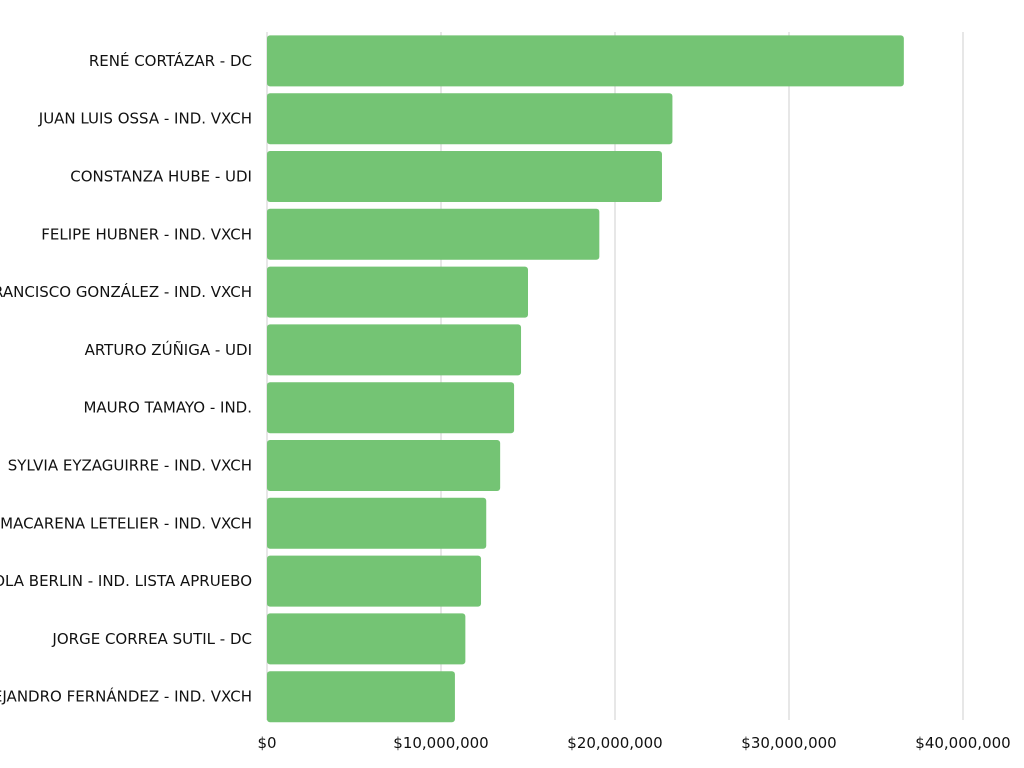 The image size is (1024, 768). I want to click on category-label: CONSTANZA HUBE - UDI, so click(161, 177).